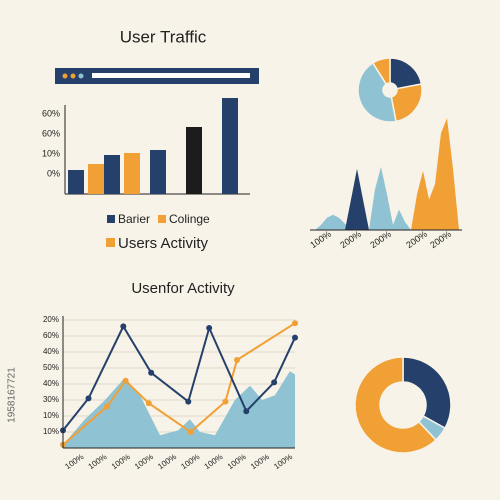 The height and width of the screenshot is (500, 500). I want to click on watermark: 1958167721, so click(12, 395).